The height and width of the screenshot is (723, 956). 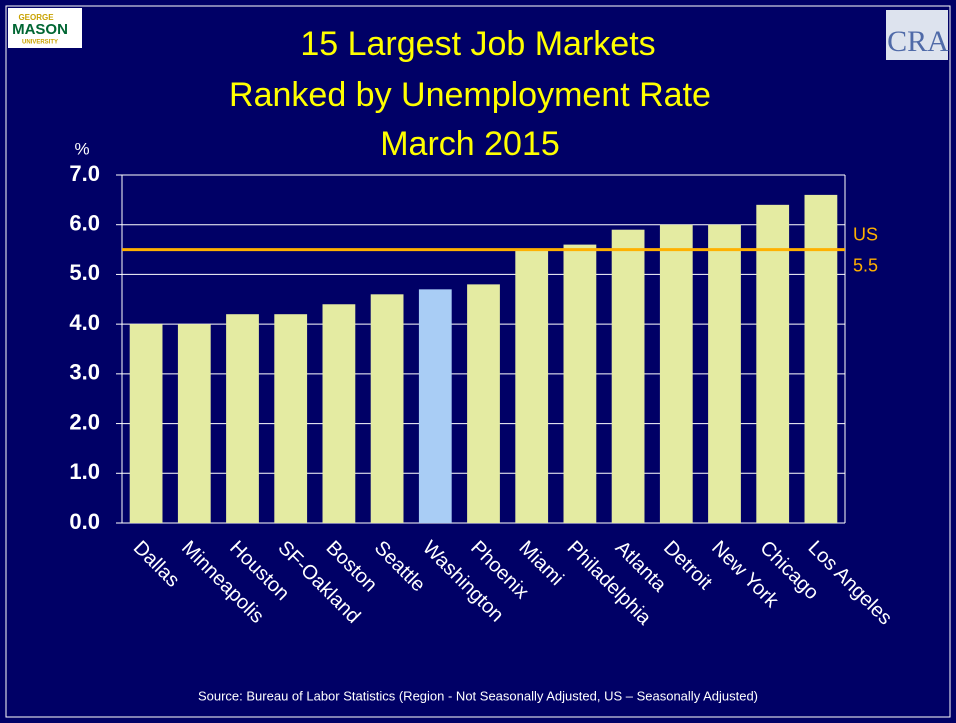 What do you see at coordinates (84, 372) in the screenshot?
I see `y-tick-label: 3.0` at bounding box center [84, 372].